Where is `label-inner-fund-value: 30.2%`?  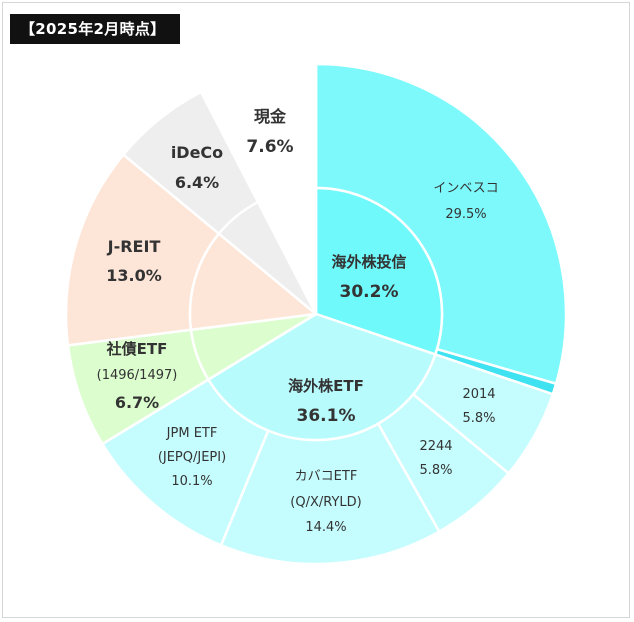 label-inner-fund-value: 30.2% is located at coordinates (369, 292).